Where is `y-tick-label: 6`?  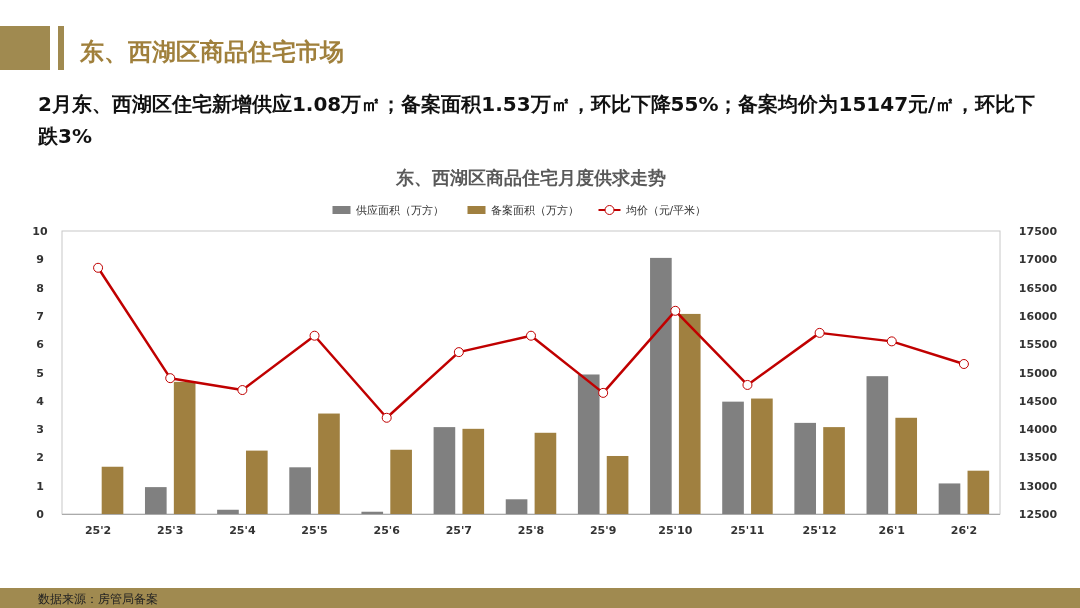 y-tick-label: 6 is located at coordinates (40, 345).